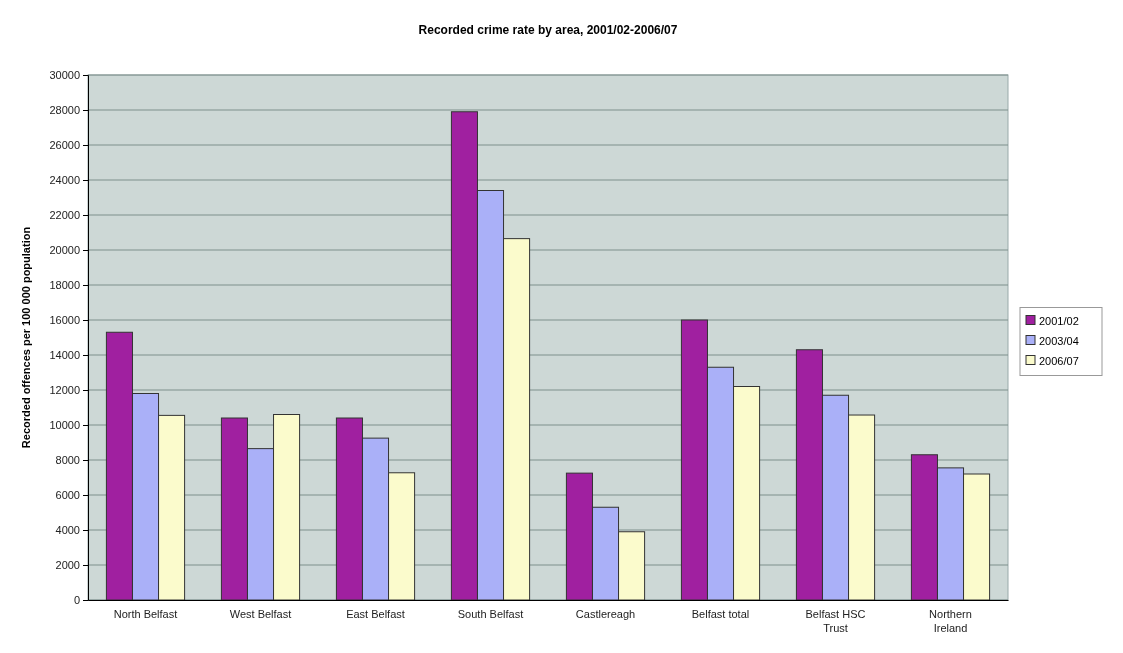 Image resolution: width=1123 pixels, height=653 pixels. Describe the element at coordinates (67, 565) in the screenshot. I see `y-tick-label: 2000` at that location.